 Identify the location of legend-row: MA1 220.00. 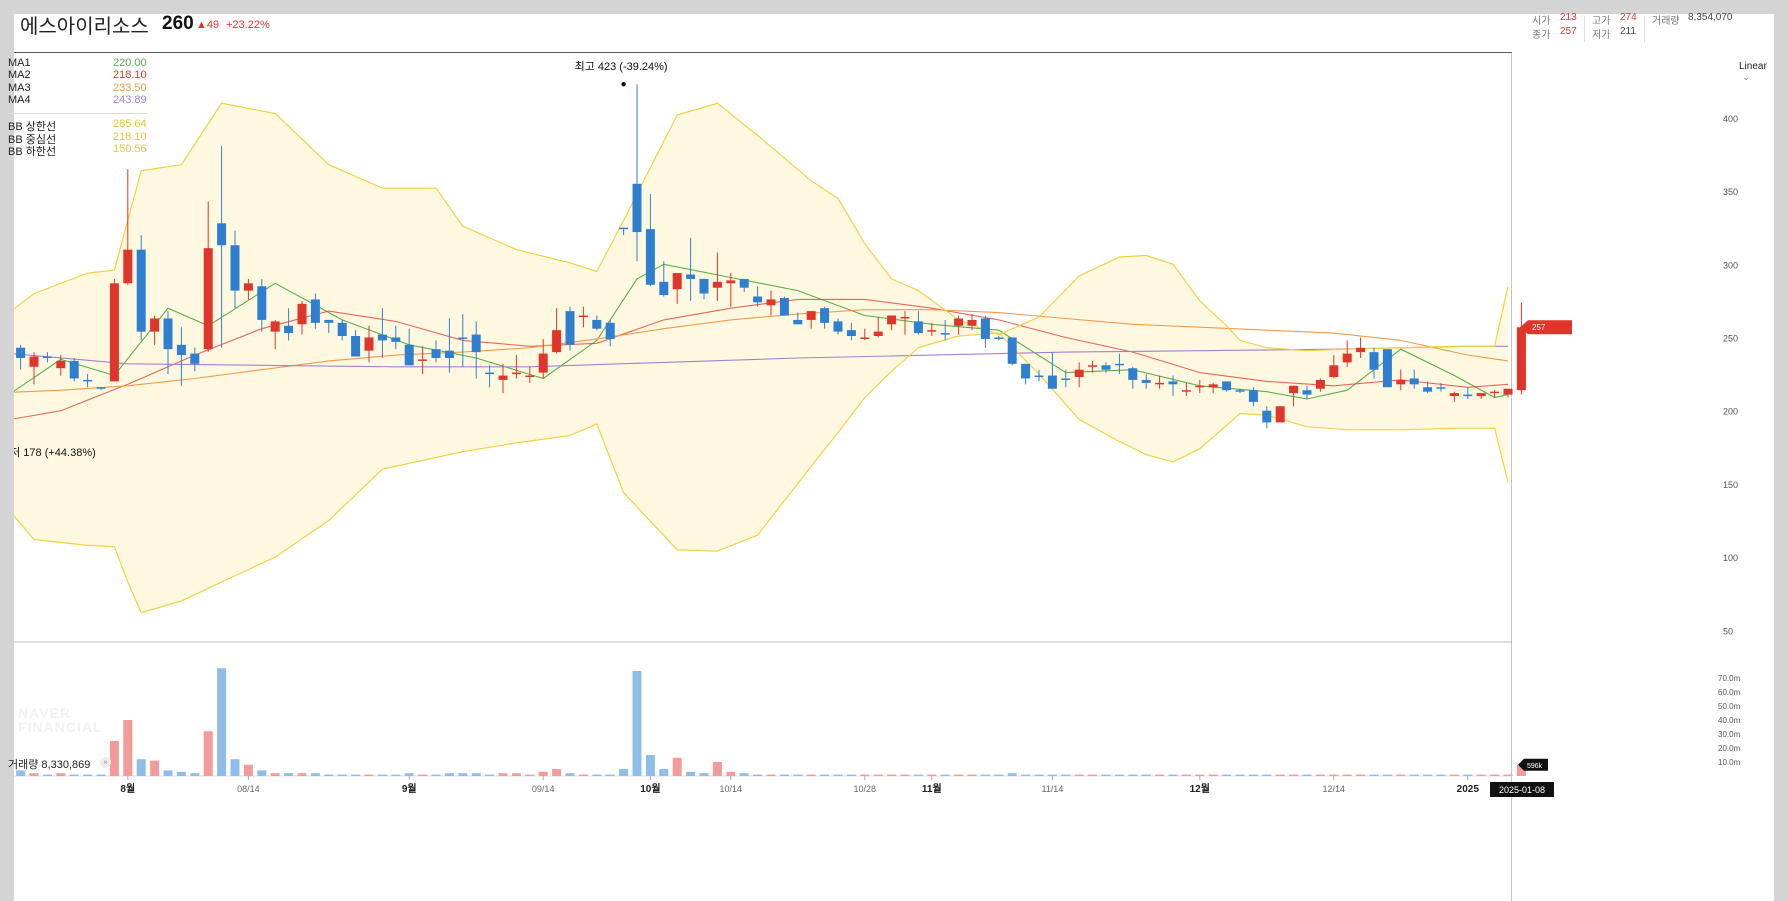
(77, 63).